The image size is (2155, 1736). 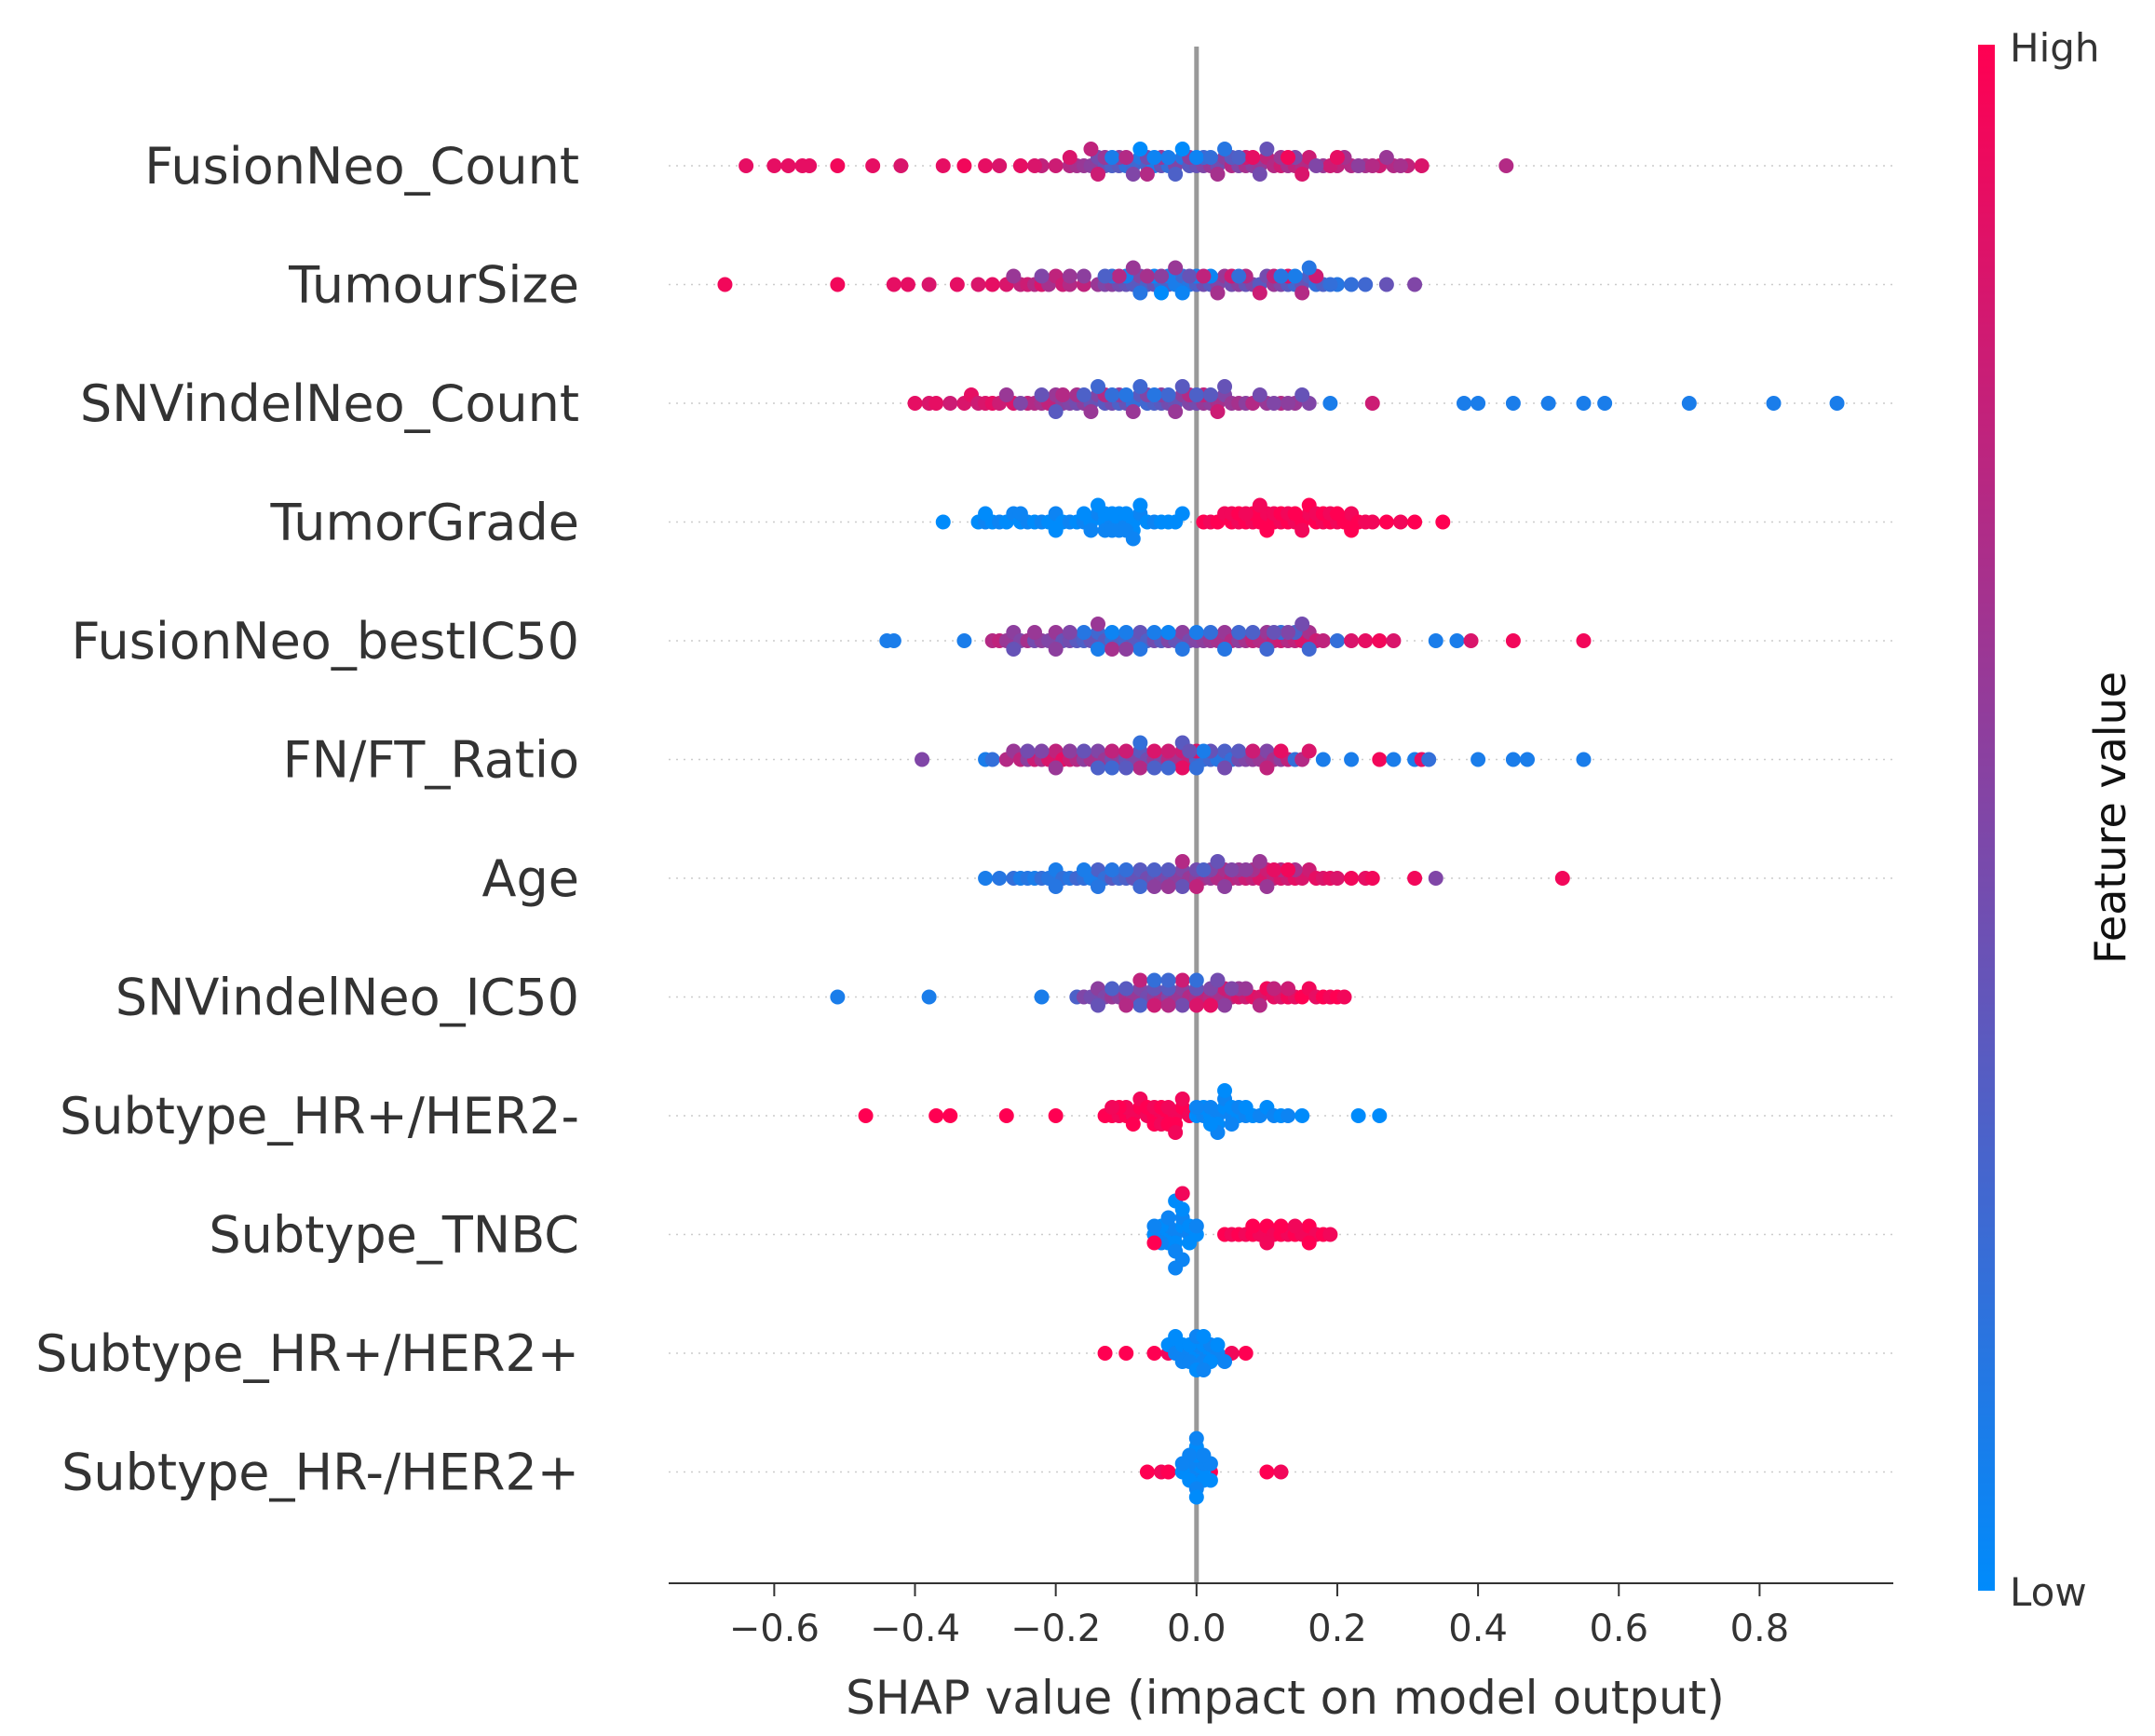 I want to click on colorbar-low-label: Low, so click(x=2048, y=1592).